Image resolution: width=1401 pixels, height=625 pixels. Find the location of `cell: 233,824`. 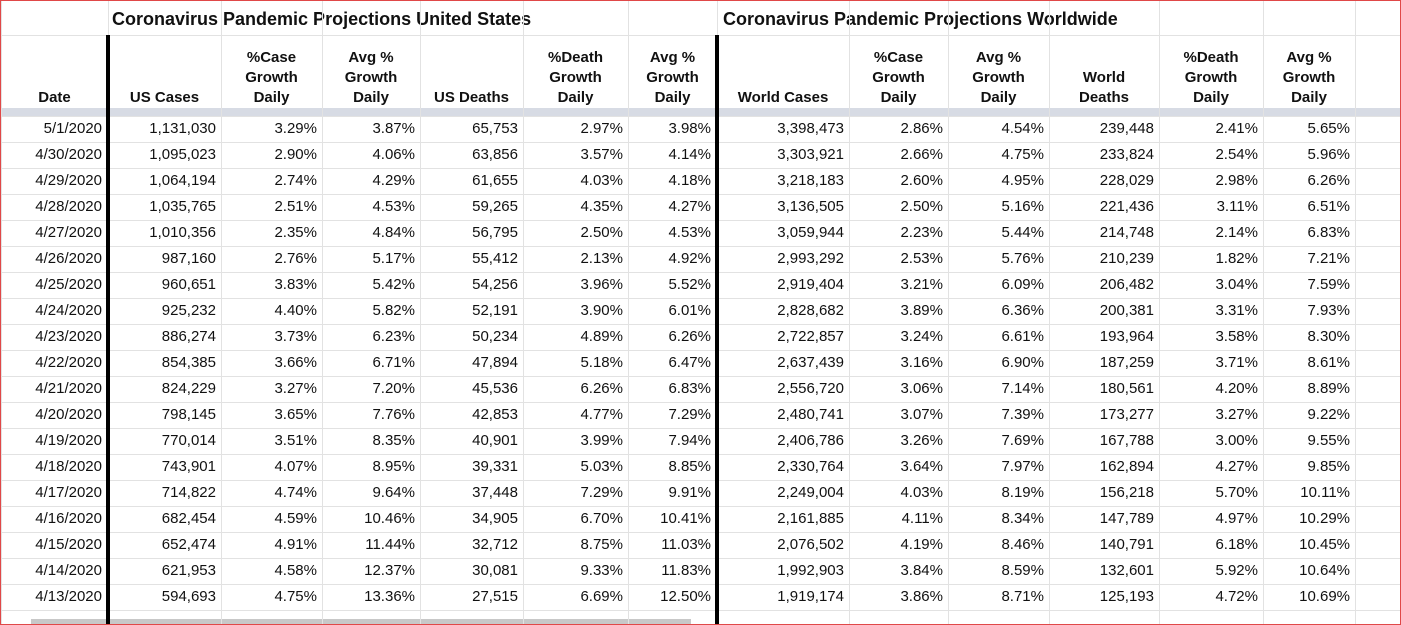

cell: 233,824 is located at coordinates (1126, 154).